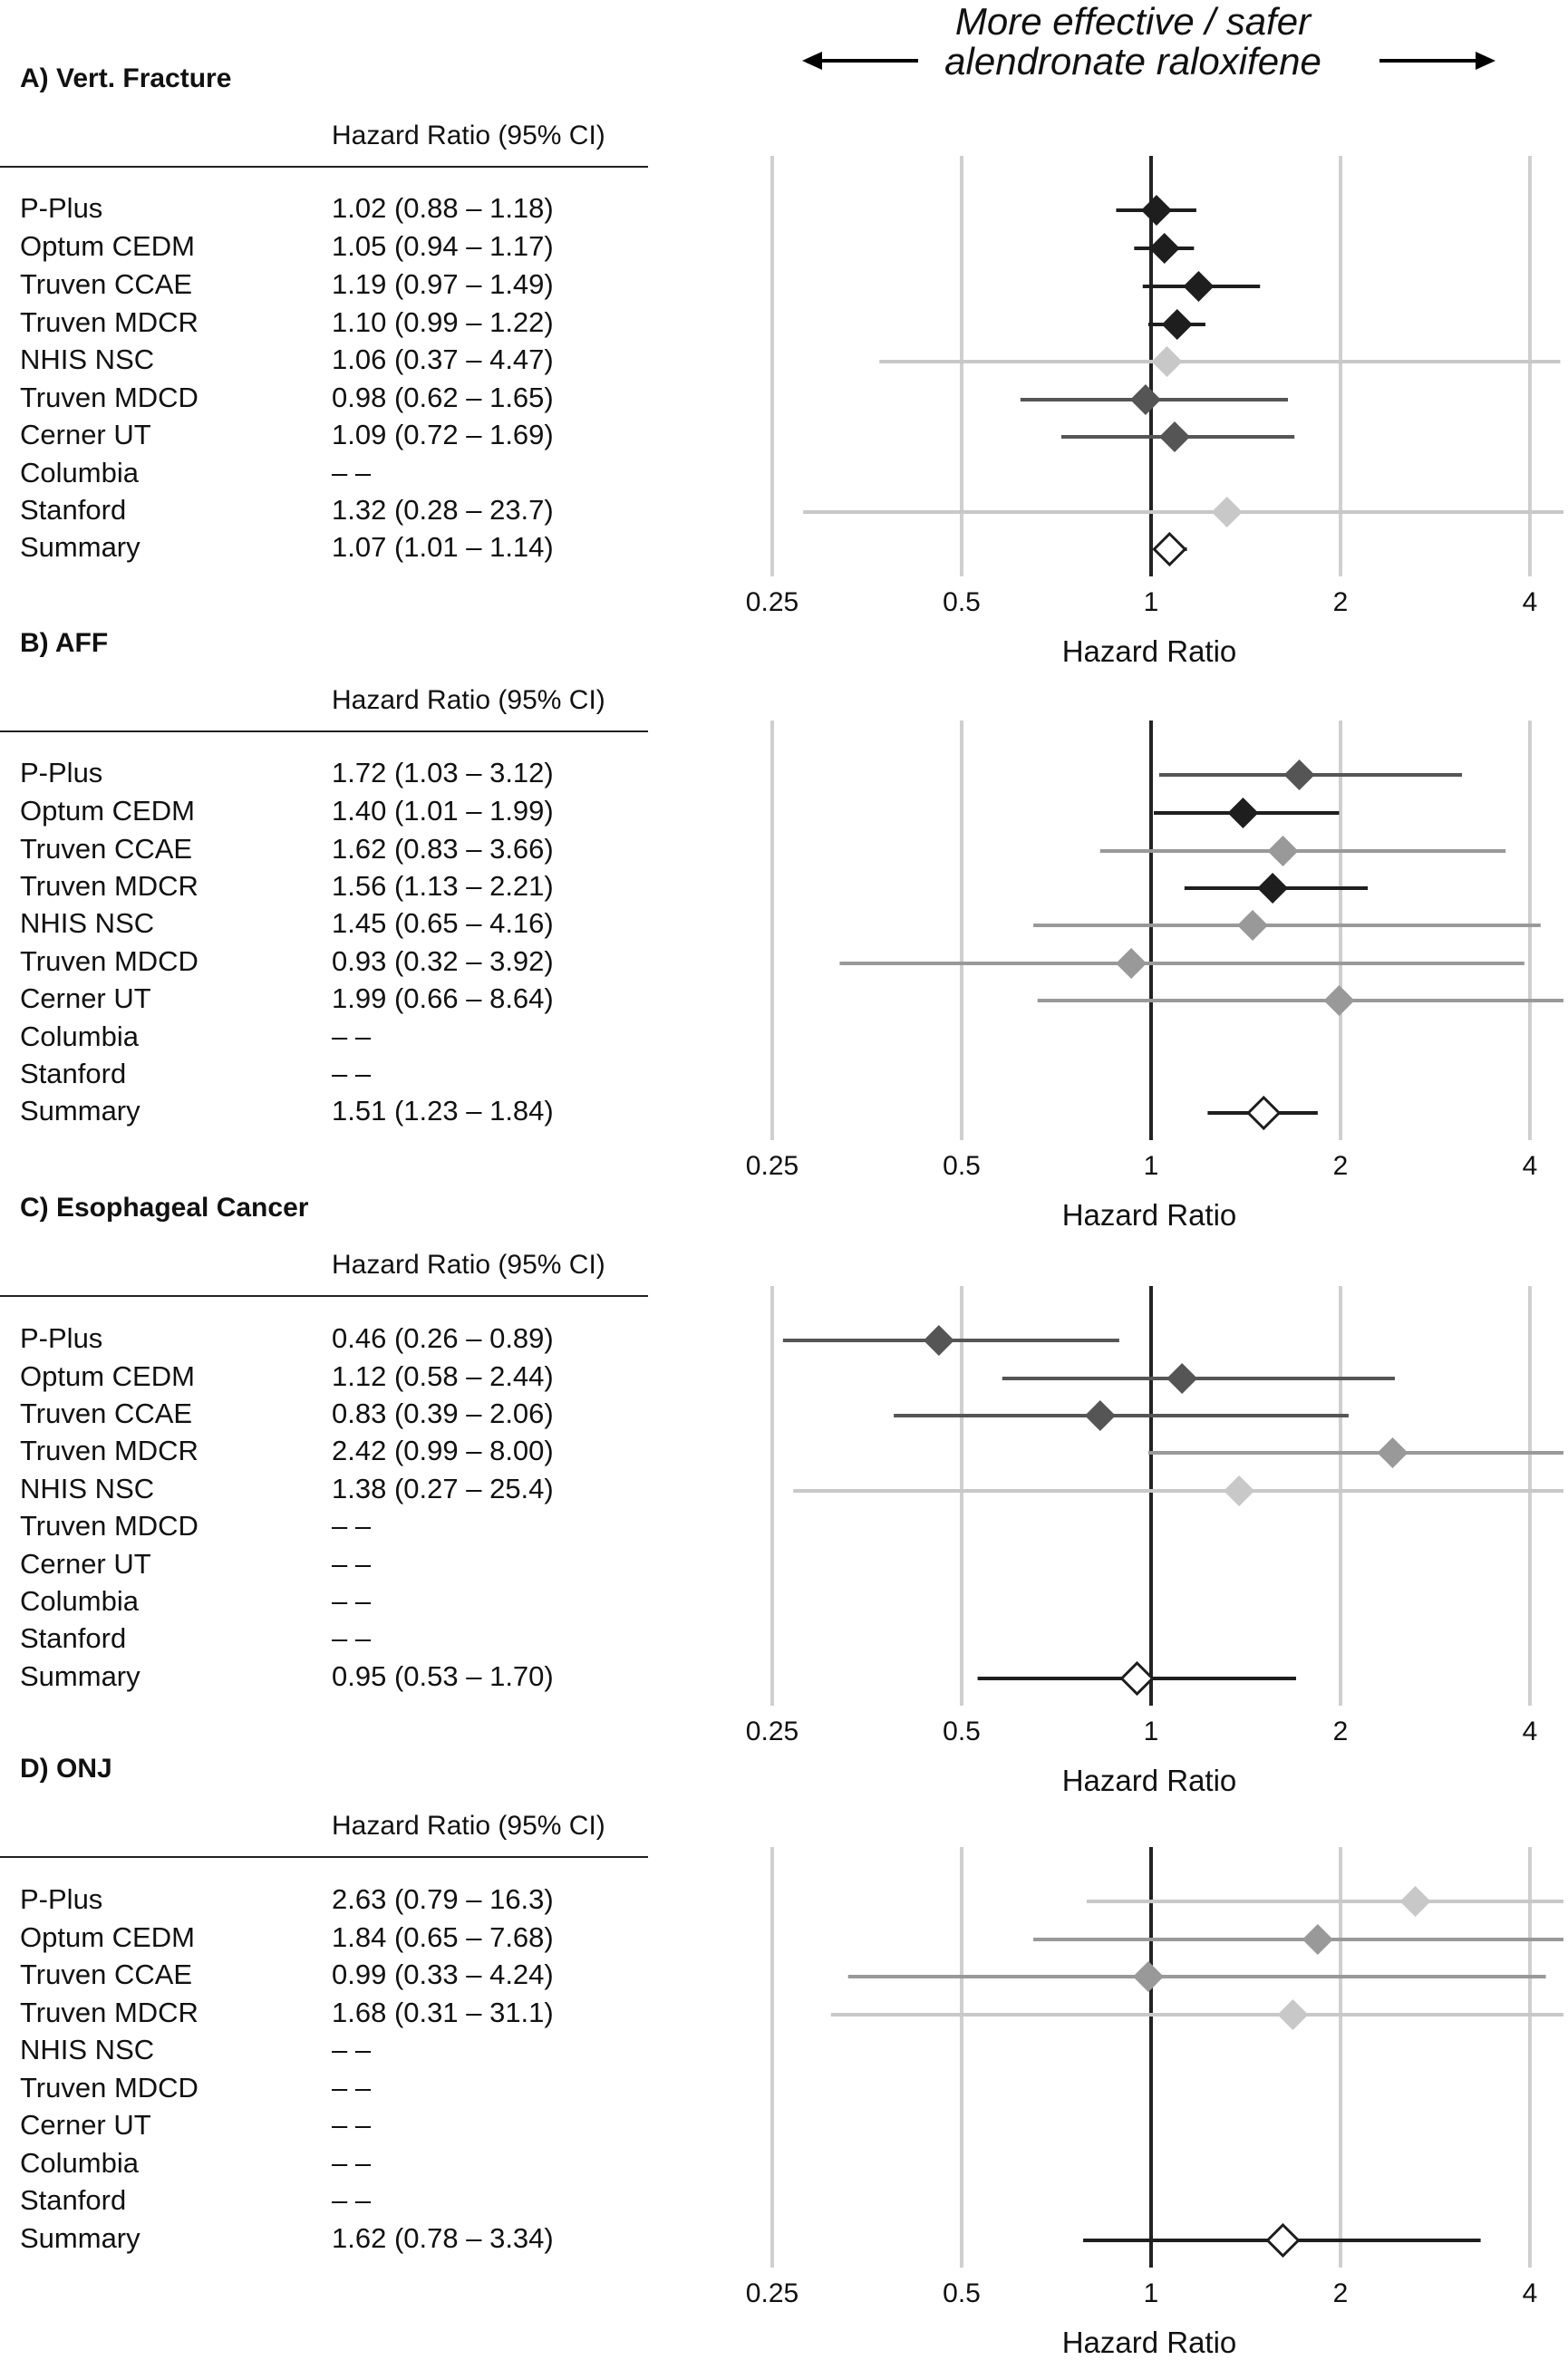 The image size is (1568, 2360). Describe the element at coordinates (443, 434) in the screenshot. I see `hazard-ratio-value: 1.09 (0.72 – 1.69)` at that location.